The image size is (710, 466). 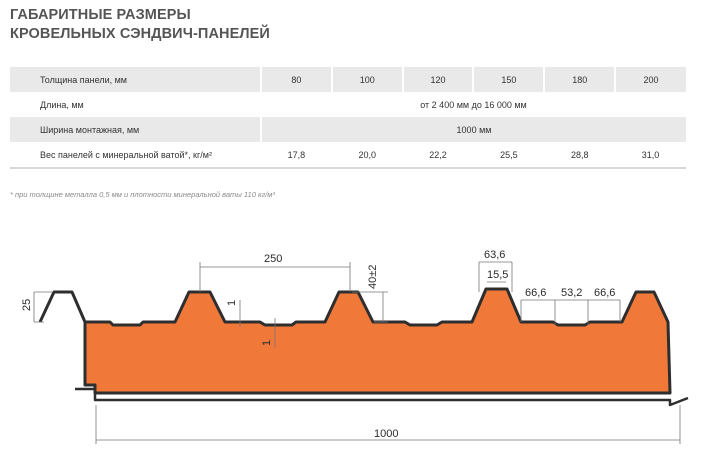 What do you see at coordinates (438, 155) in the screenshot?
I see `weight-120: 22,2` at bounding box center [438, 155].